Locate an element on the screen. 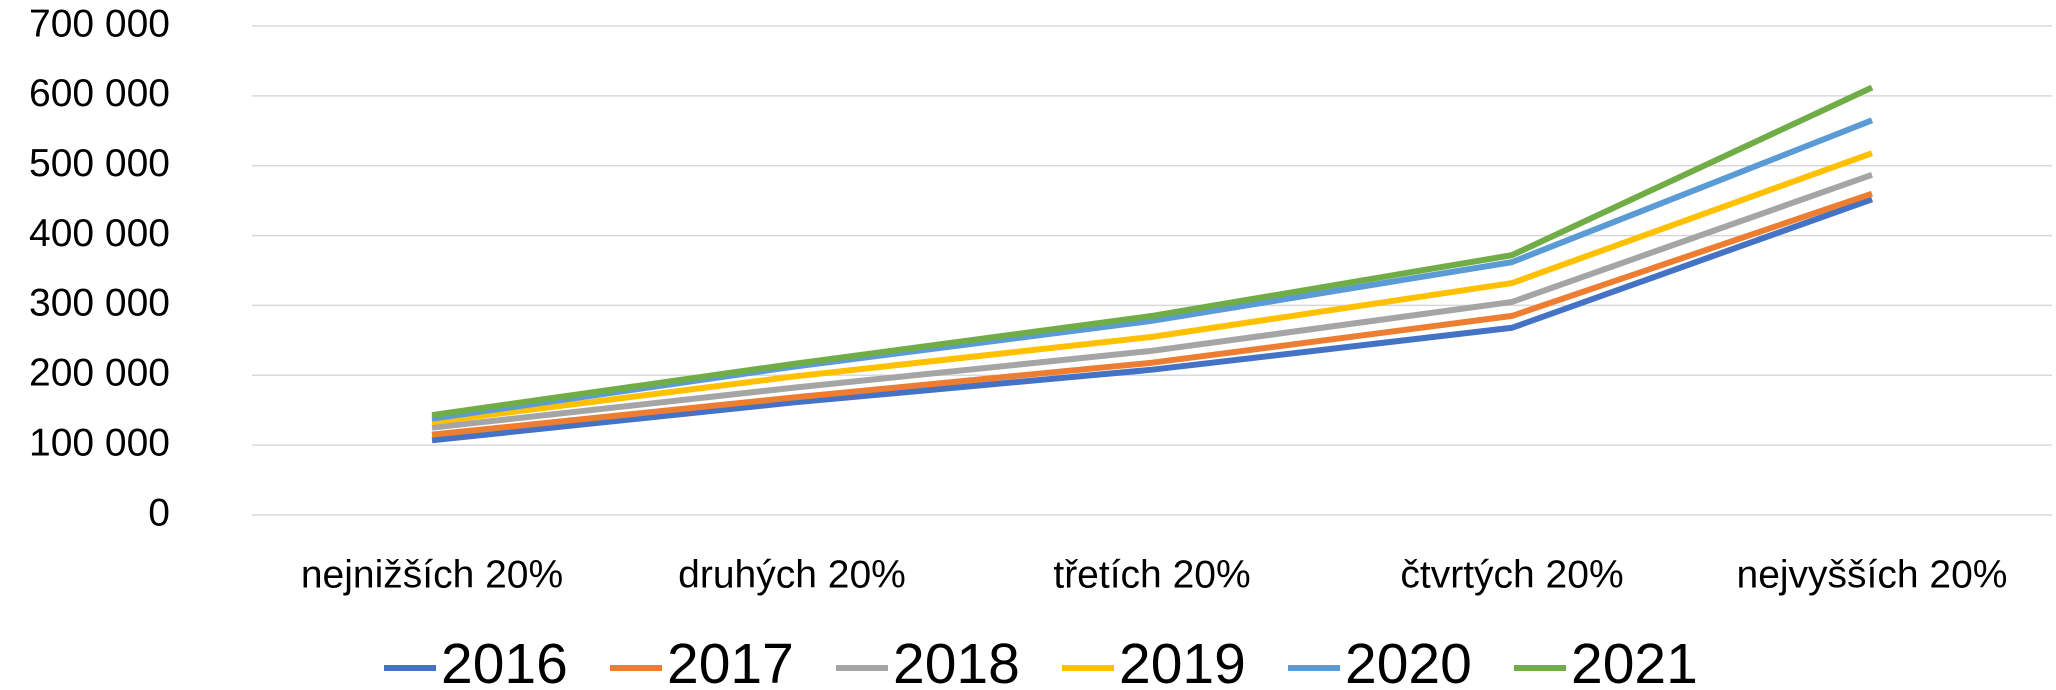  x-tick-label: druhých 20% is located at coordinates (792, 574).